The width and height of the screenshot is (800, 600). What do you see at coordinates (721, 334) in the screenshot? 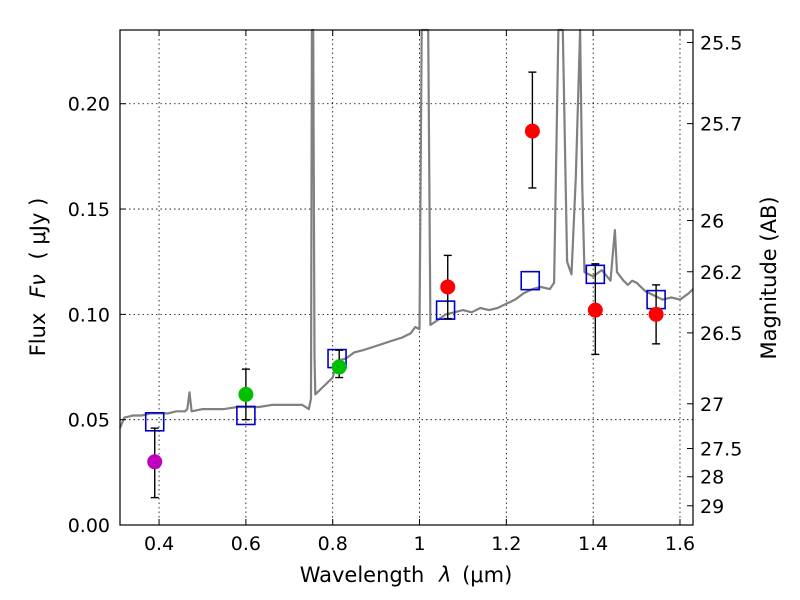
I see `mag-tick-label: 26.5` at bounding box center [721, 334].